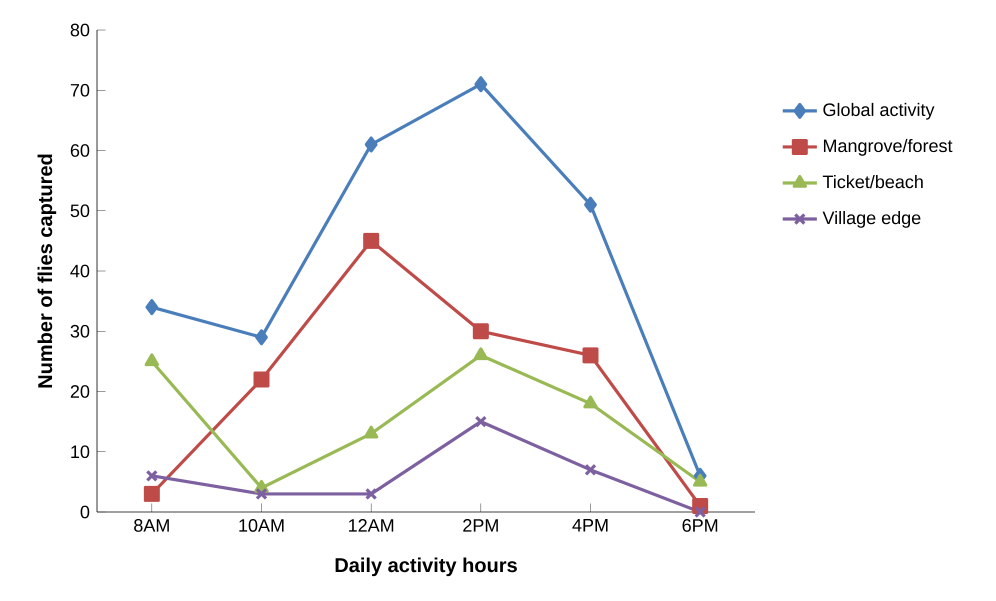 This screenshot has width=996, height=601. What do you see at coordinates (80, 331) in the screenshot?
I see `y-tick-label: 30` at bounding box center [80, 331].